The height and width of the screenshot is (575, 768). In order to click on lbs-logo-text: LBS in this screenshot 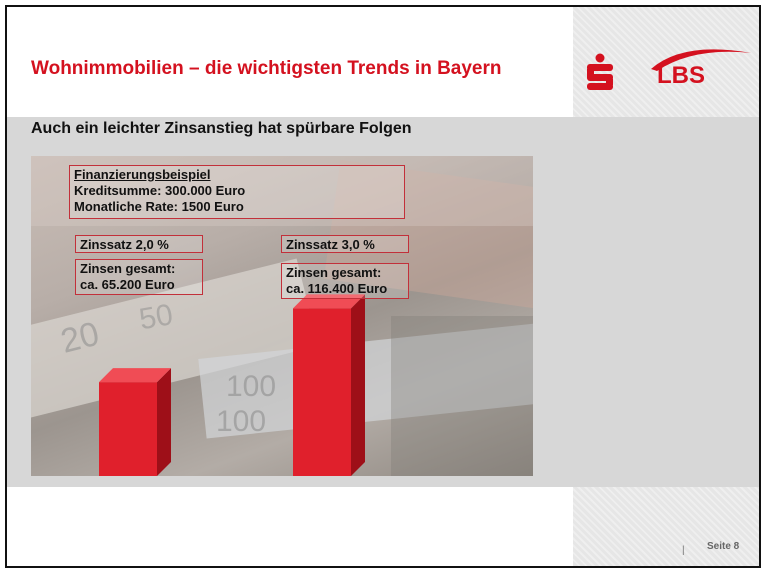, I will do `click(681, 75)`.